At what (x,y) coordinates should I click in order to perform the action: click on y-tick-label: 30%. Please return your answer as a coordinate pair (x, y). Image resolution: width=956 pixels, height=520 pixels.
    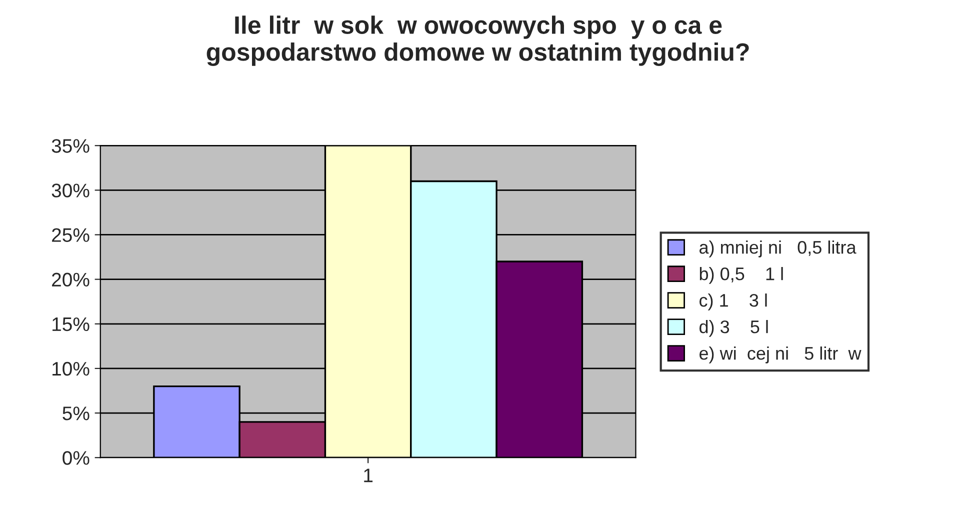
    Looking at the image, I should click on (71, 191).